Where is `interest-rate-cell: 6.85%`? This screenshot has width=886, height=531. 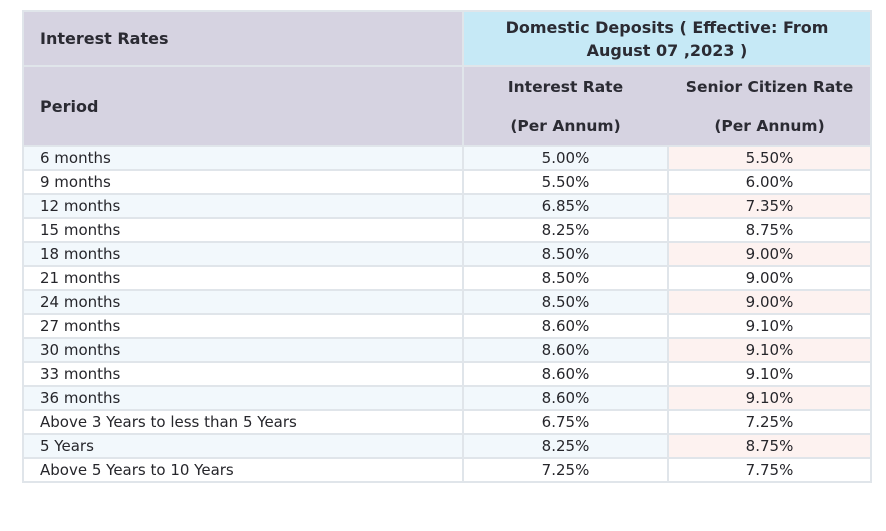
interest-rate-cell: 6.85% is located at coordinates (565, 206).